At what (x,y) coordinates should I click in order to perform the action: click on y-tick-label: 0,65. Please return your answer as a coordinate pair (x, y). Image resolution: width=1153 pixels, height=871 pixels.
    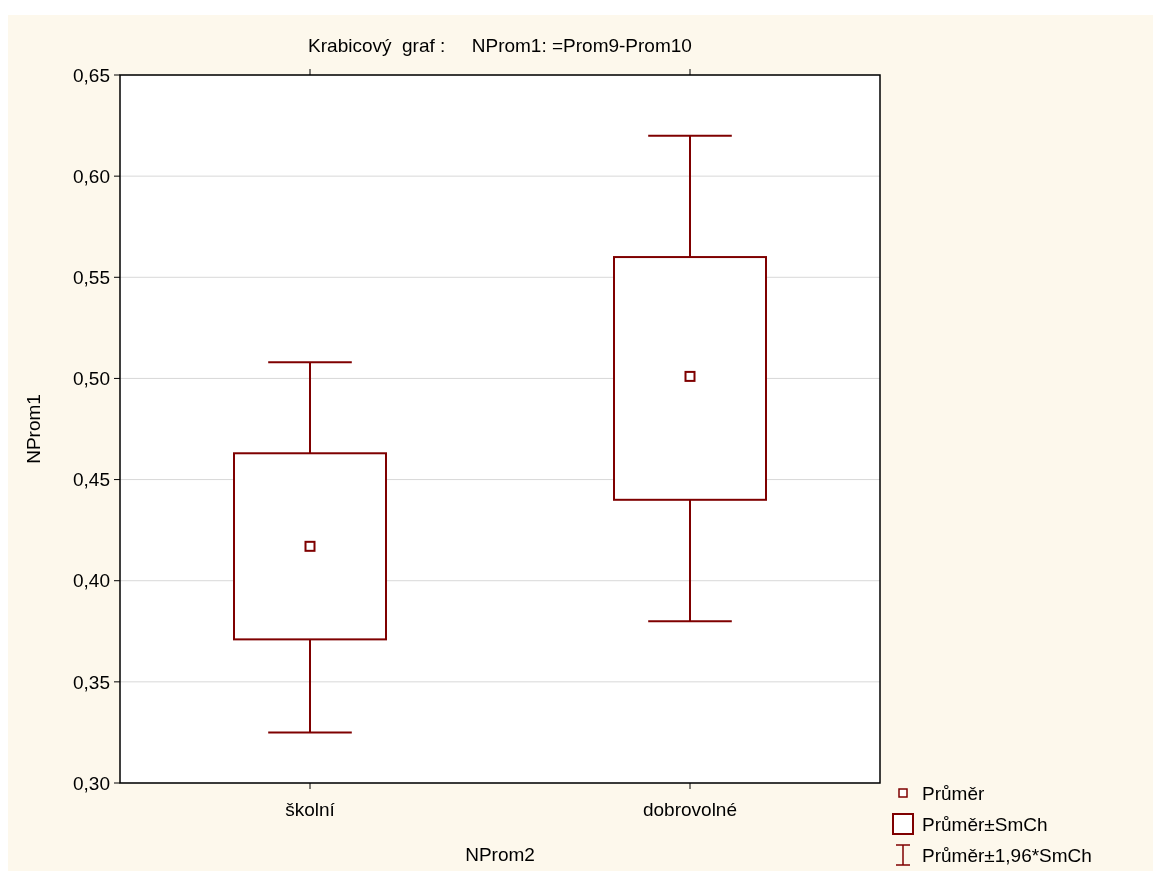
    Looking at the image, I should click on (91, 75).